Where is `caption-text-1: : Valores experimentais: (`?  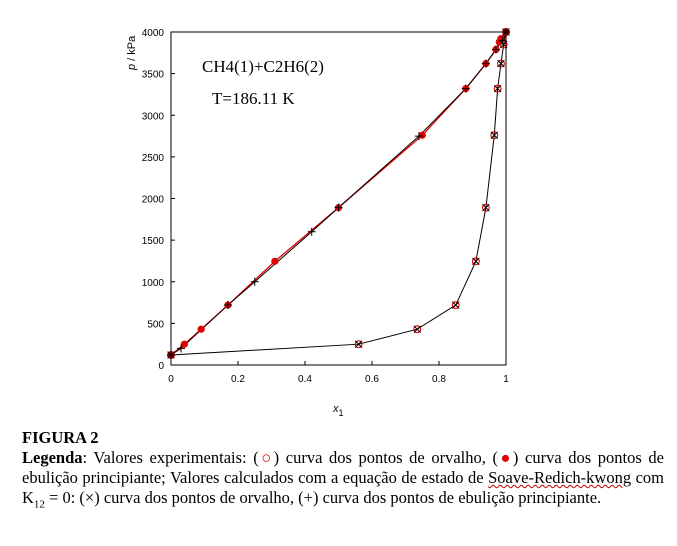 caption-text-1: : Valores experimentais: ( is located at coordinates (170, 457).